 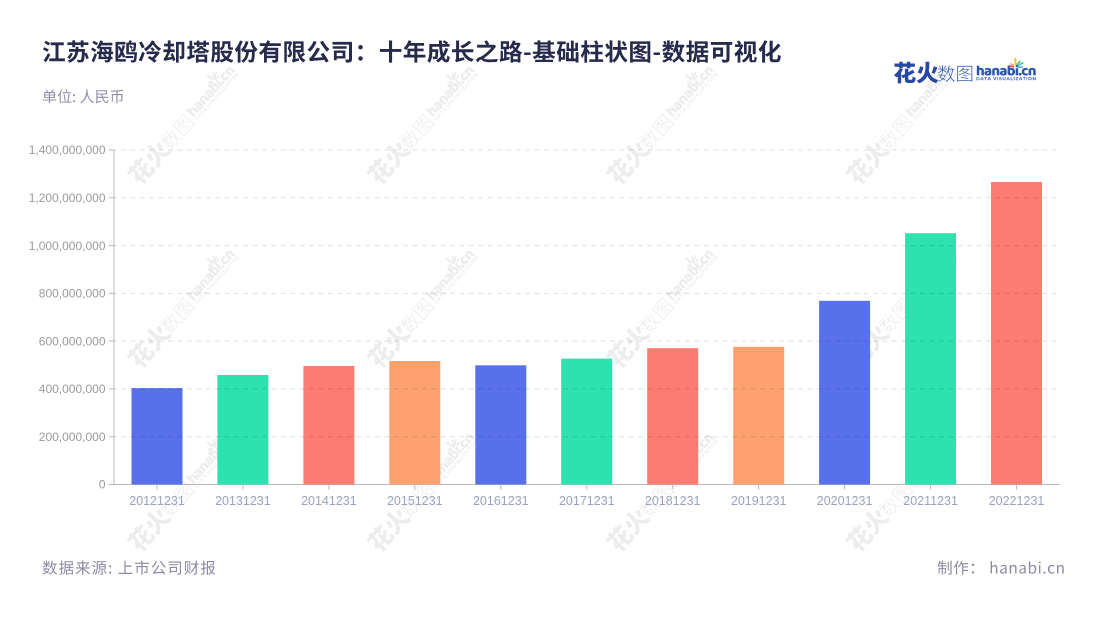 I want to click on svg-text: 20151231, so click(x=415, y=501).